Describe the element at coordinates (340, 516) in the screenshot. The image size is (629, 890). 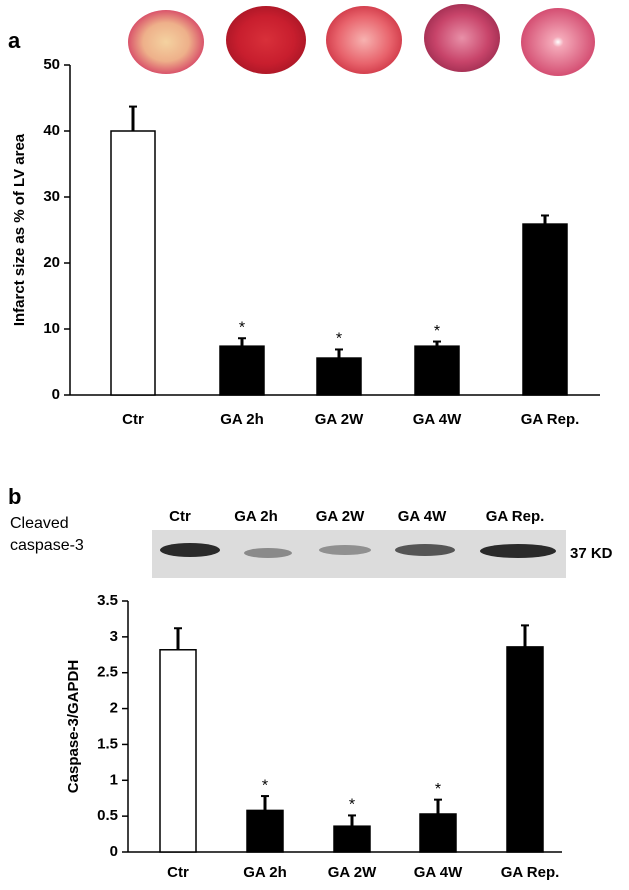
I see `lane-label: GA 2W` at that location.